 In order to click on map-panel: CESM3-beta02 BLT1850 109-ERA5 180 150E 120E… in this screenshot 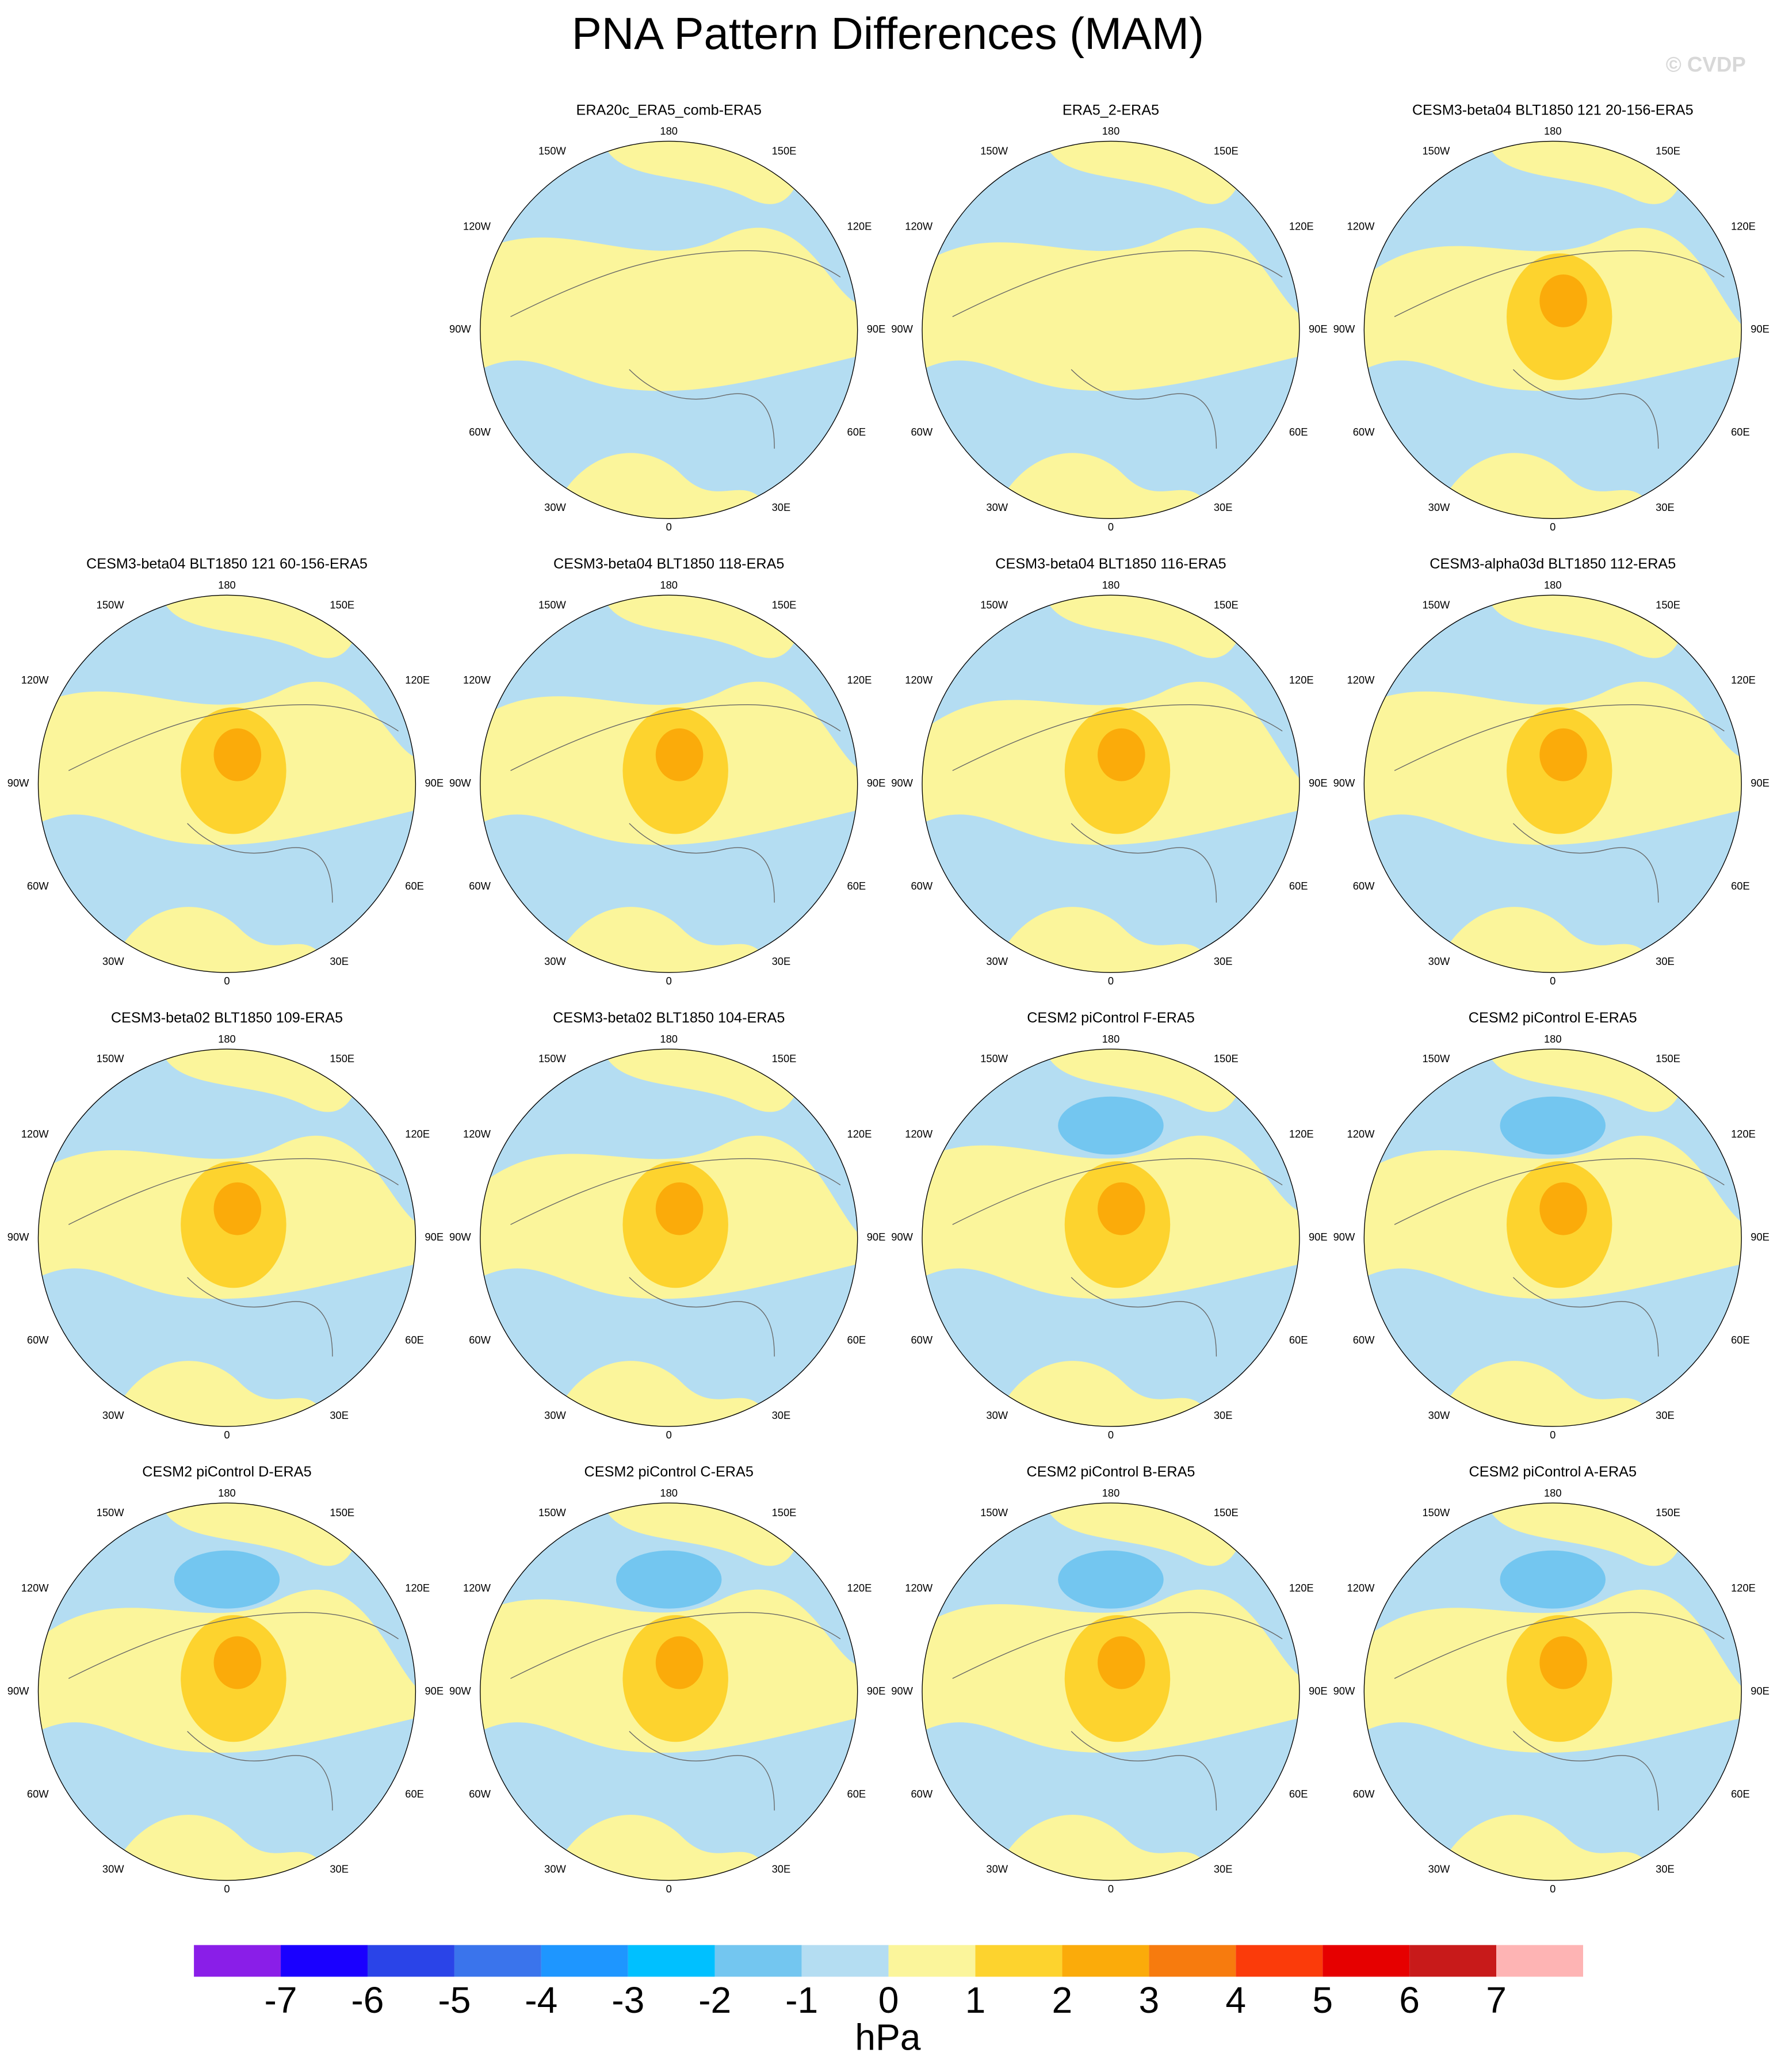, I will do `click(225, 1225)`.